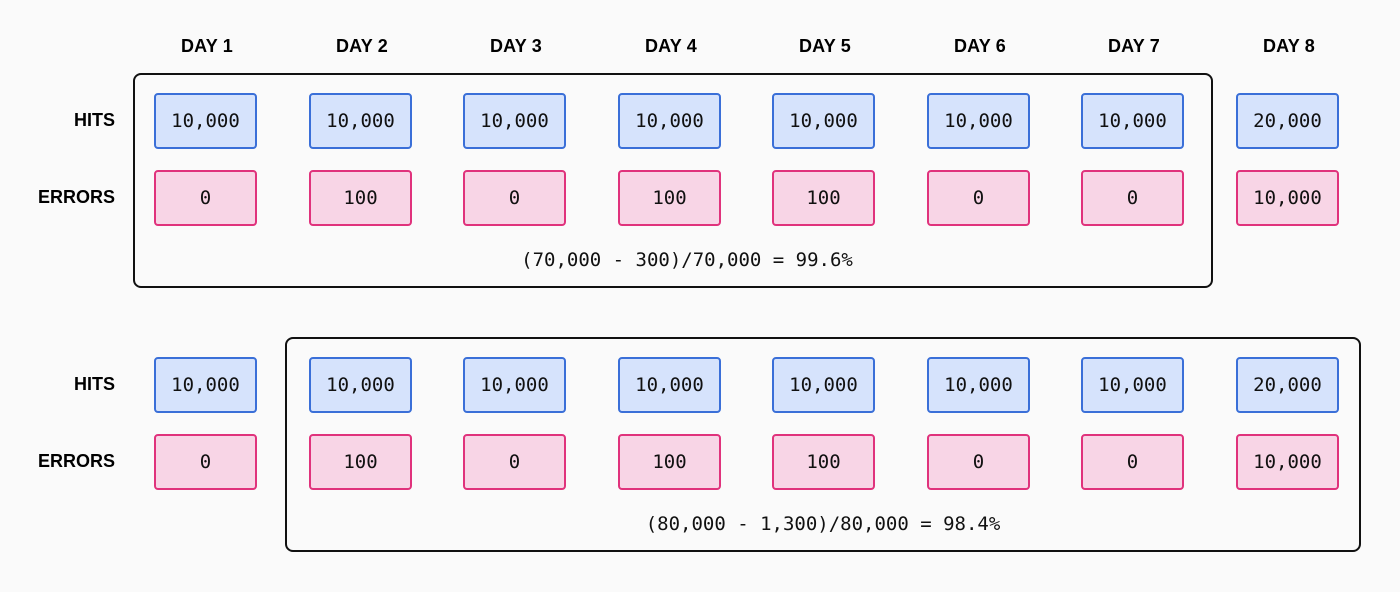  Describe the element at coordinates (825, 46) in the screenshot. I see `day-header: DAY 5` at that location.